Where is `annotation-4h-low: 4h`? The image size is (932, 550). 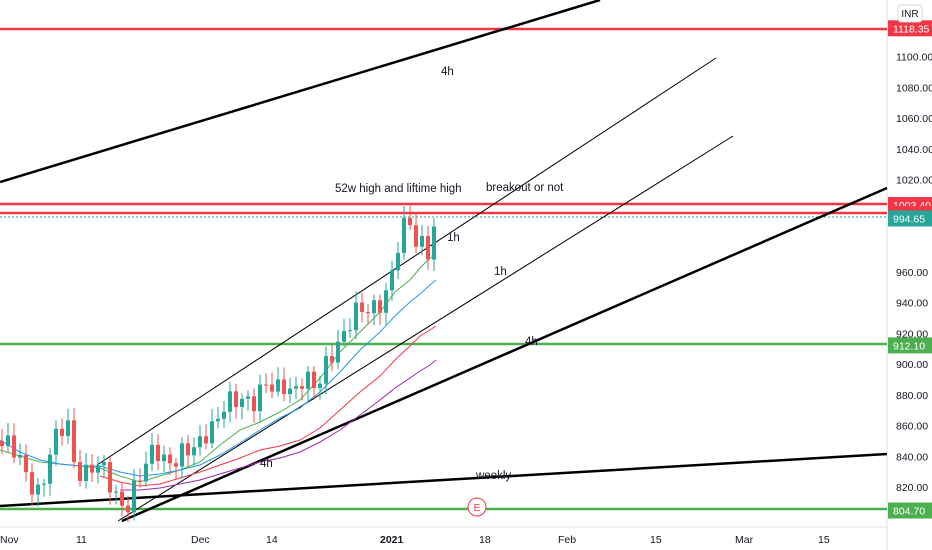 annotation-4h-low: 4h is located at coordinates (266, 464).